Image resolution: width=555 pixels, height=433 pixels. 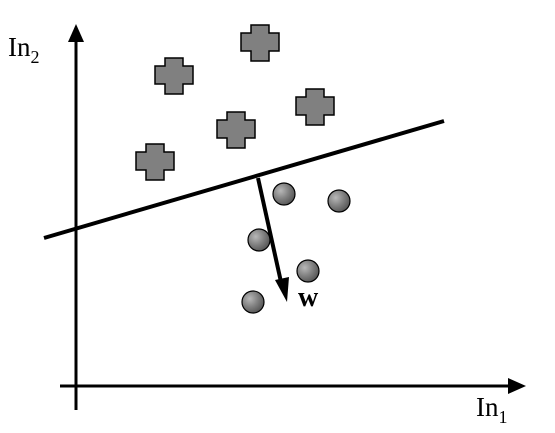 What do you see at coordinates (235, 102) in the screenshot?
I see `plus-markers` at bounding box center [235, 102].